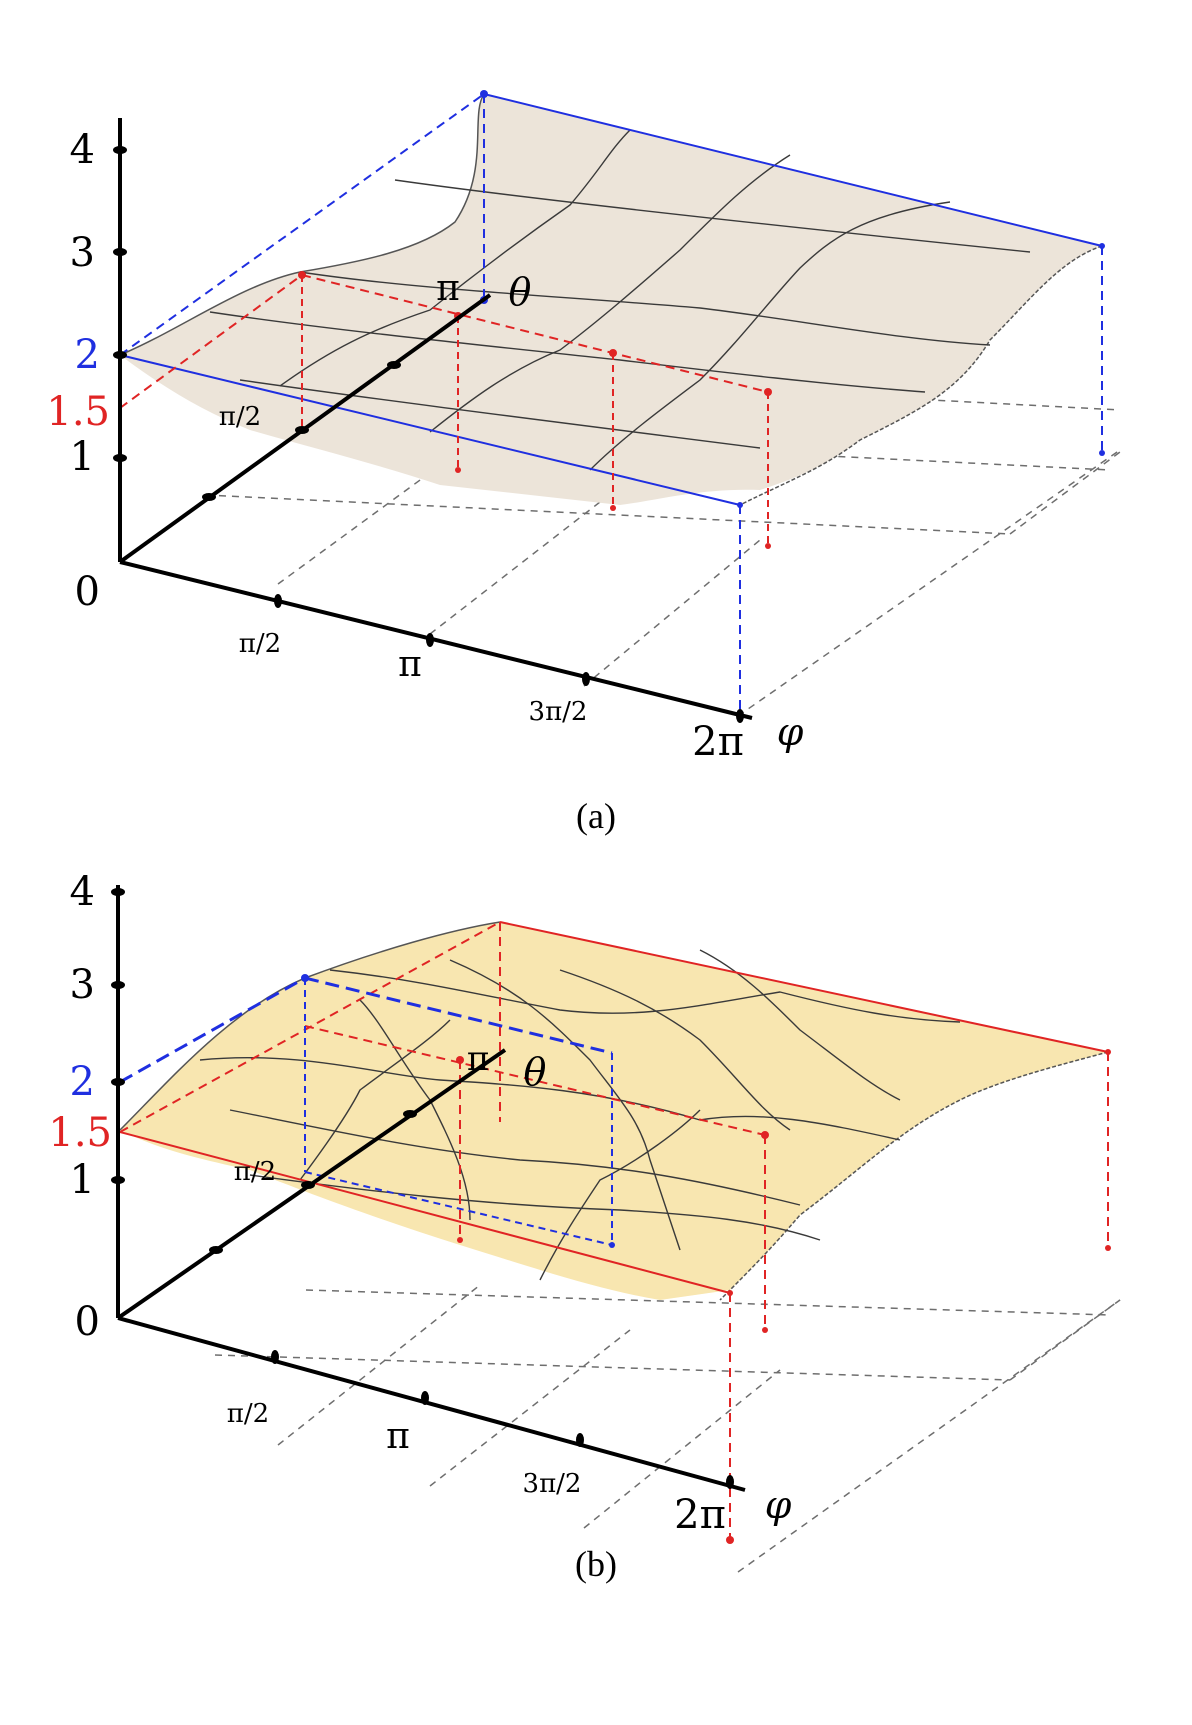 The width and height of the screenshot is (1192, 1725). I want to click on red-level-rect-a, so click(445, 410).